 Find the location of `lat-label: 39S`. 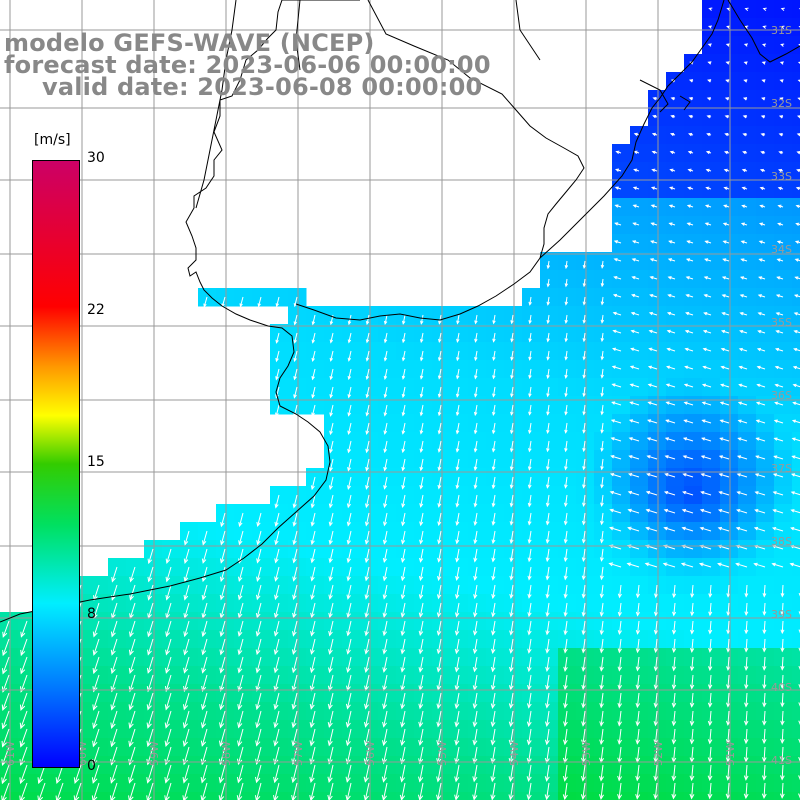

lat-label: 39S is located at coordinates (781, 614).